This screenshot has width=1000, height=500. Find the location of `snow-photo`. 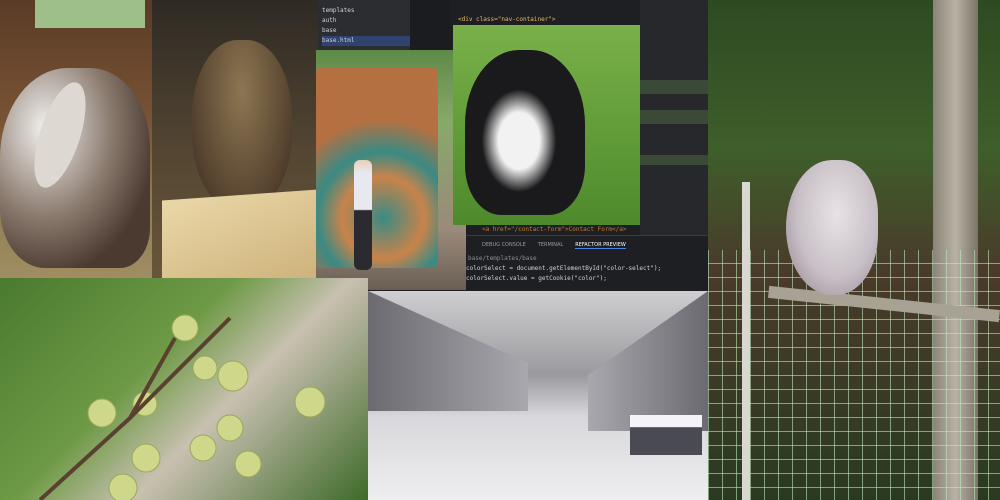

snow-photo is located at coordinates (538, 395).